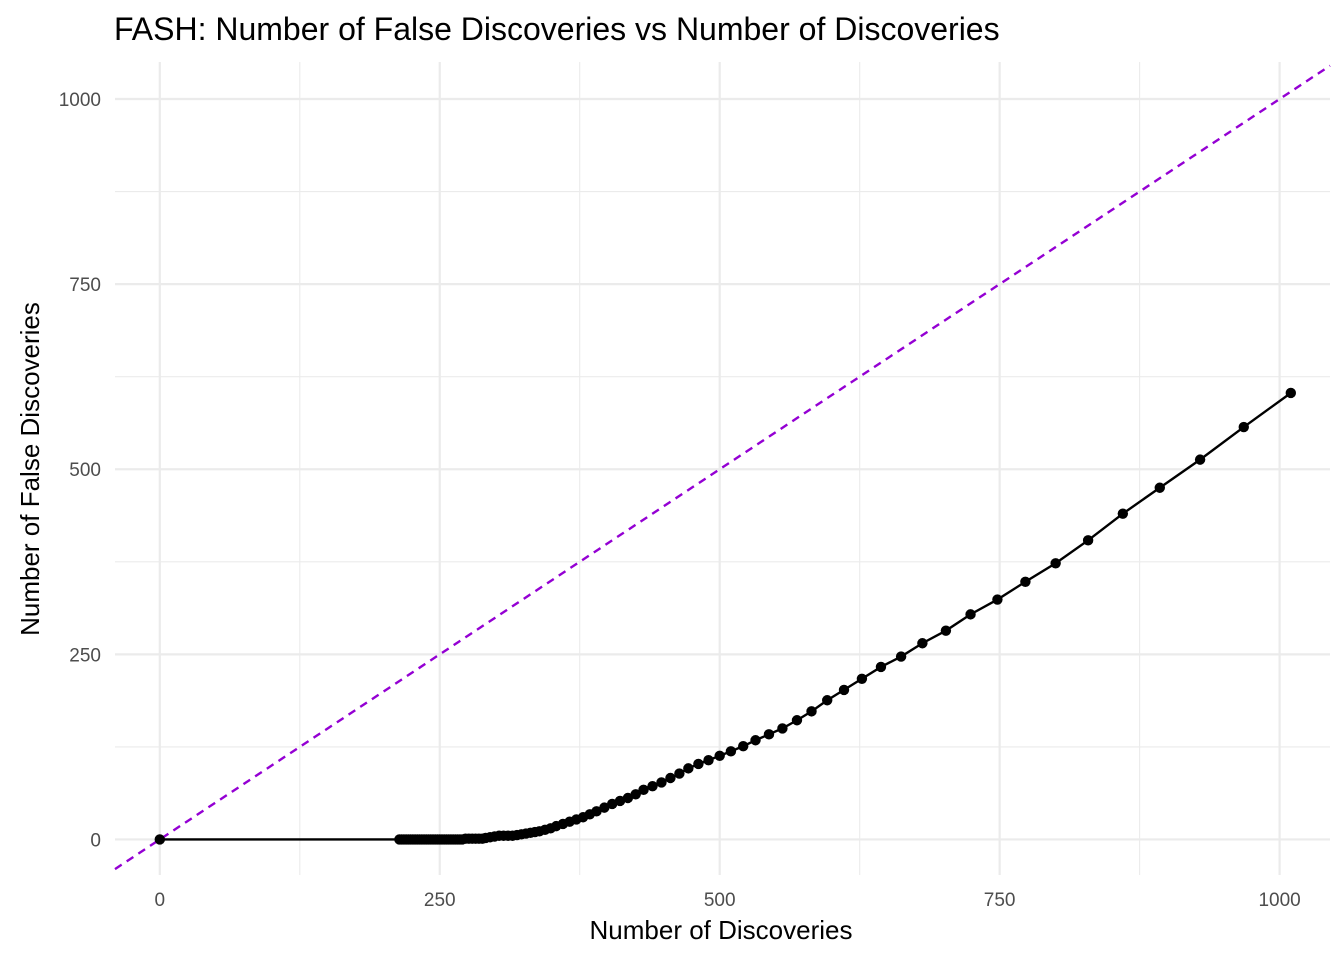 The width and height of the screenshot is (1344, 960). I want to click on y-axis-title: Number of False Discoveries, so click(30, 469).